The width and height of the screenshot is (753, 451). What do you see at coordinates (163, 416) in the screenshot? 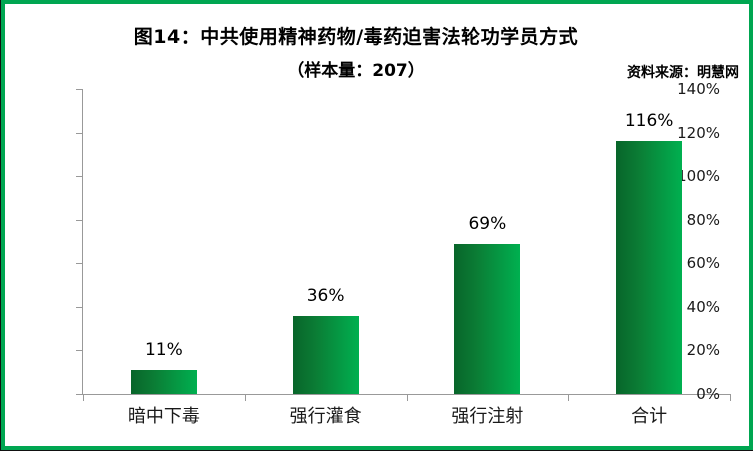
I see `category-label: 暗中下毒` at bounding box center [163, 416].